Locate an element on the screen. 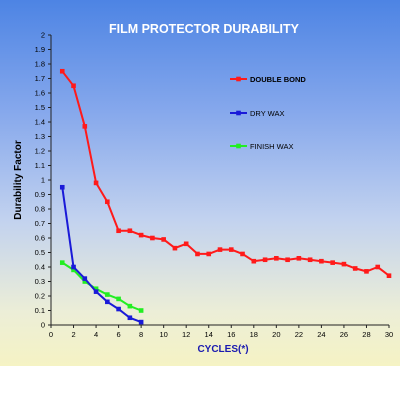 The height and width of the screenshot is (400, 400). x-tick-label: 26 is located at coordinates (344, 334).